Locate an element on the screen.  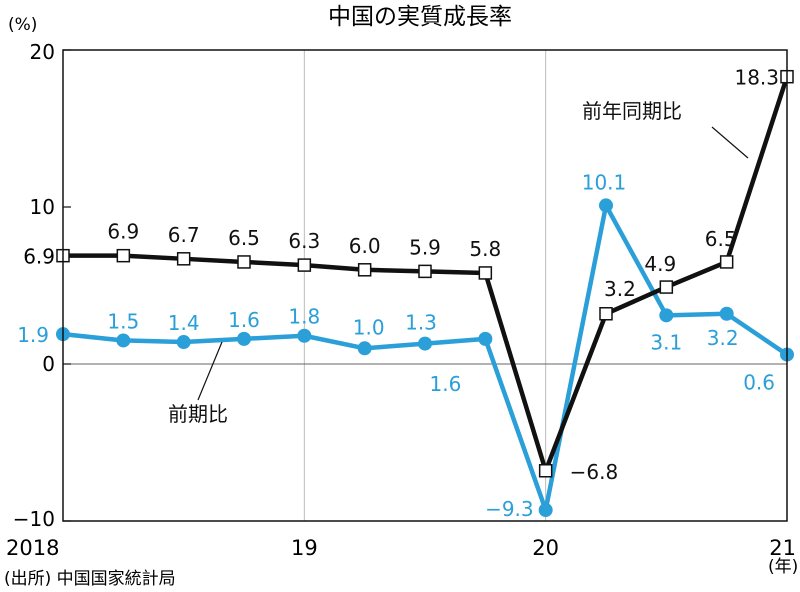
qoq-data-label: 0.6 is located at coordinates (759, 383).